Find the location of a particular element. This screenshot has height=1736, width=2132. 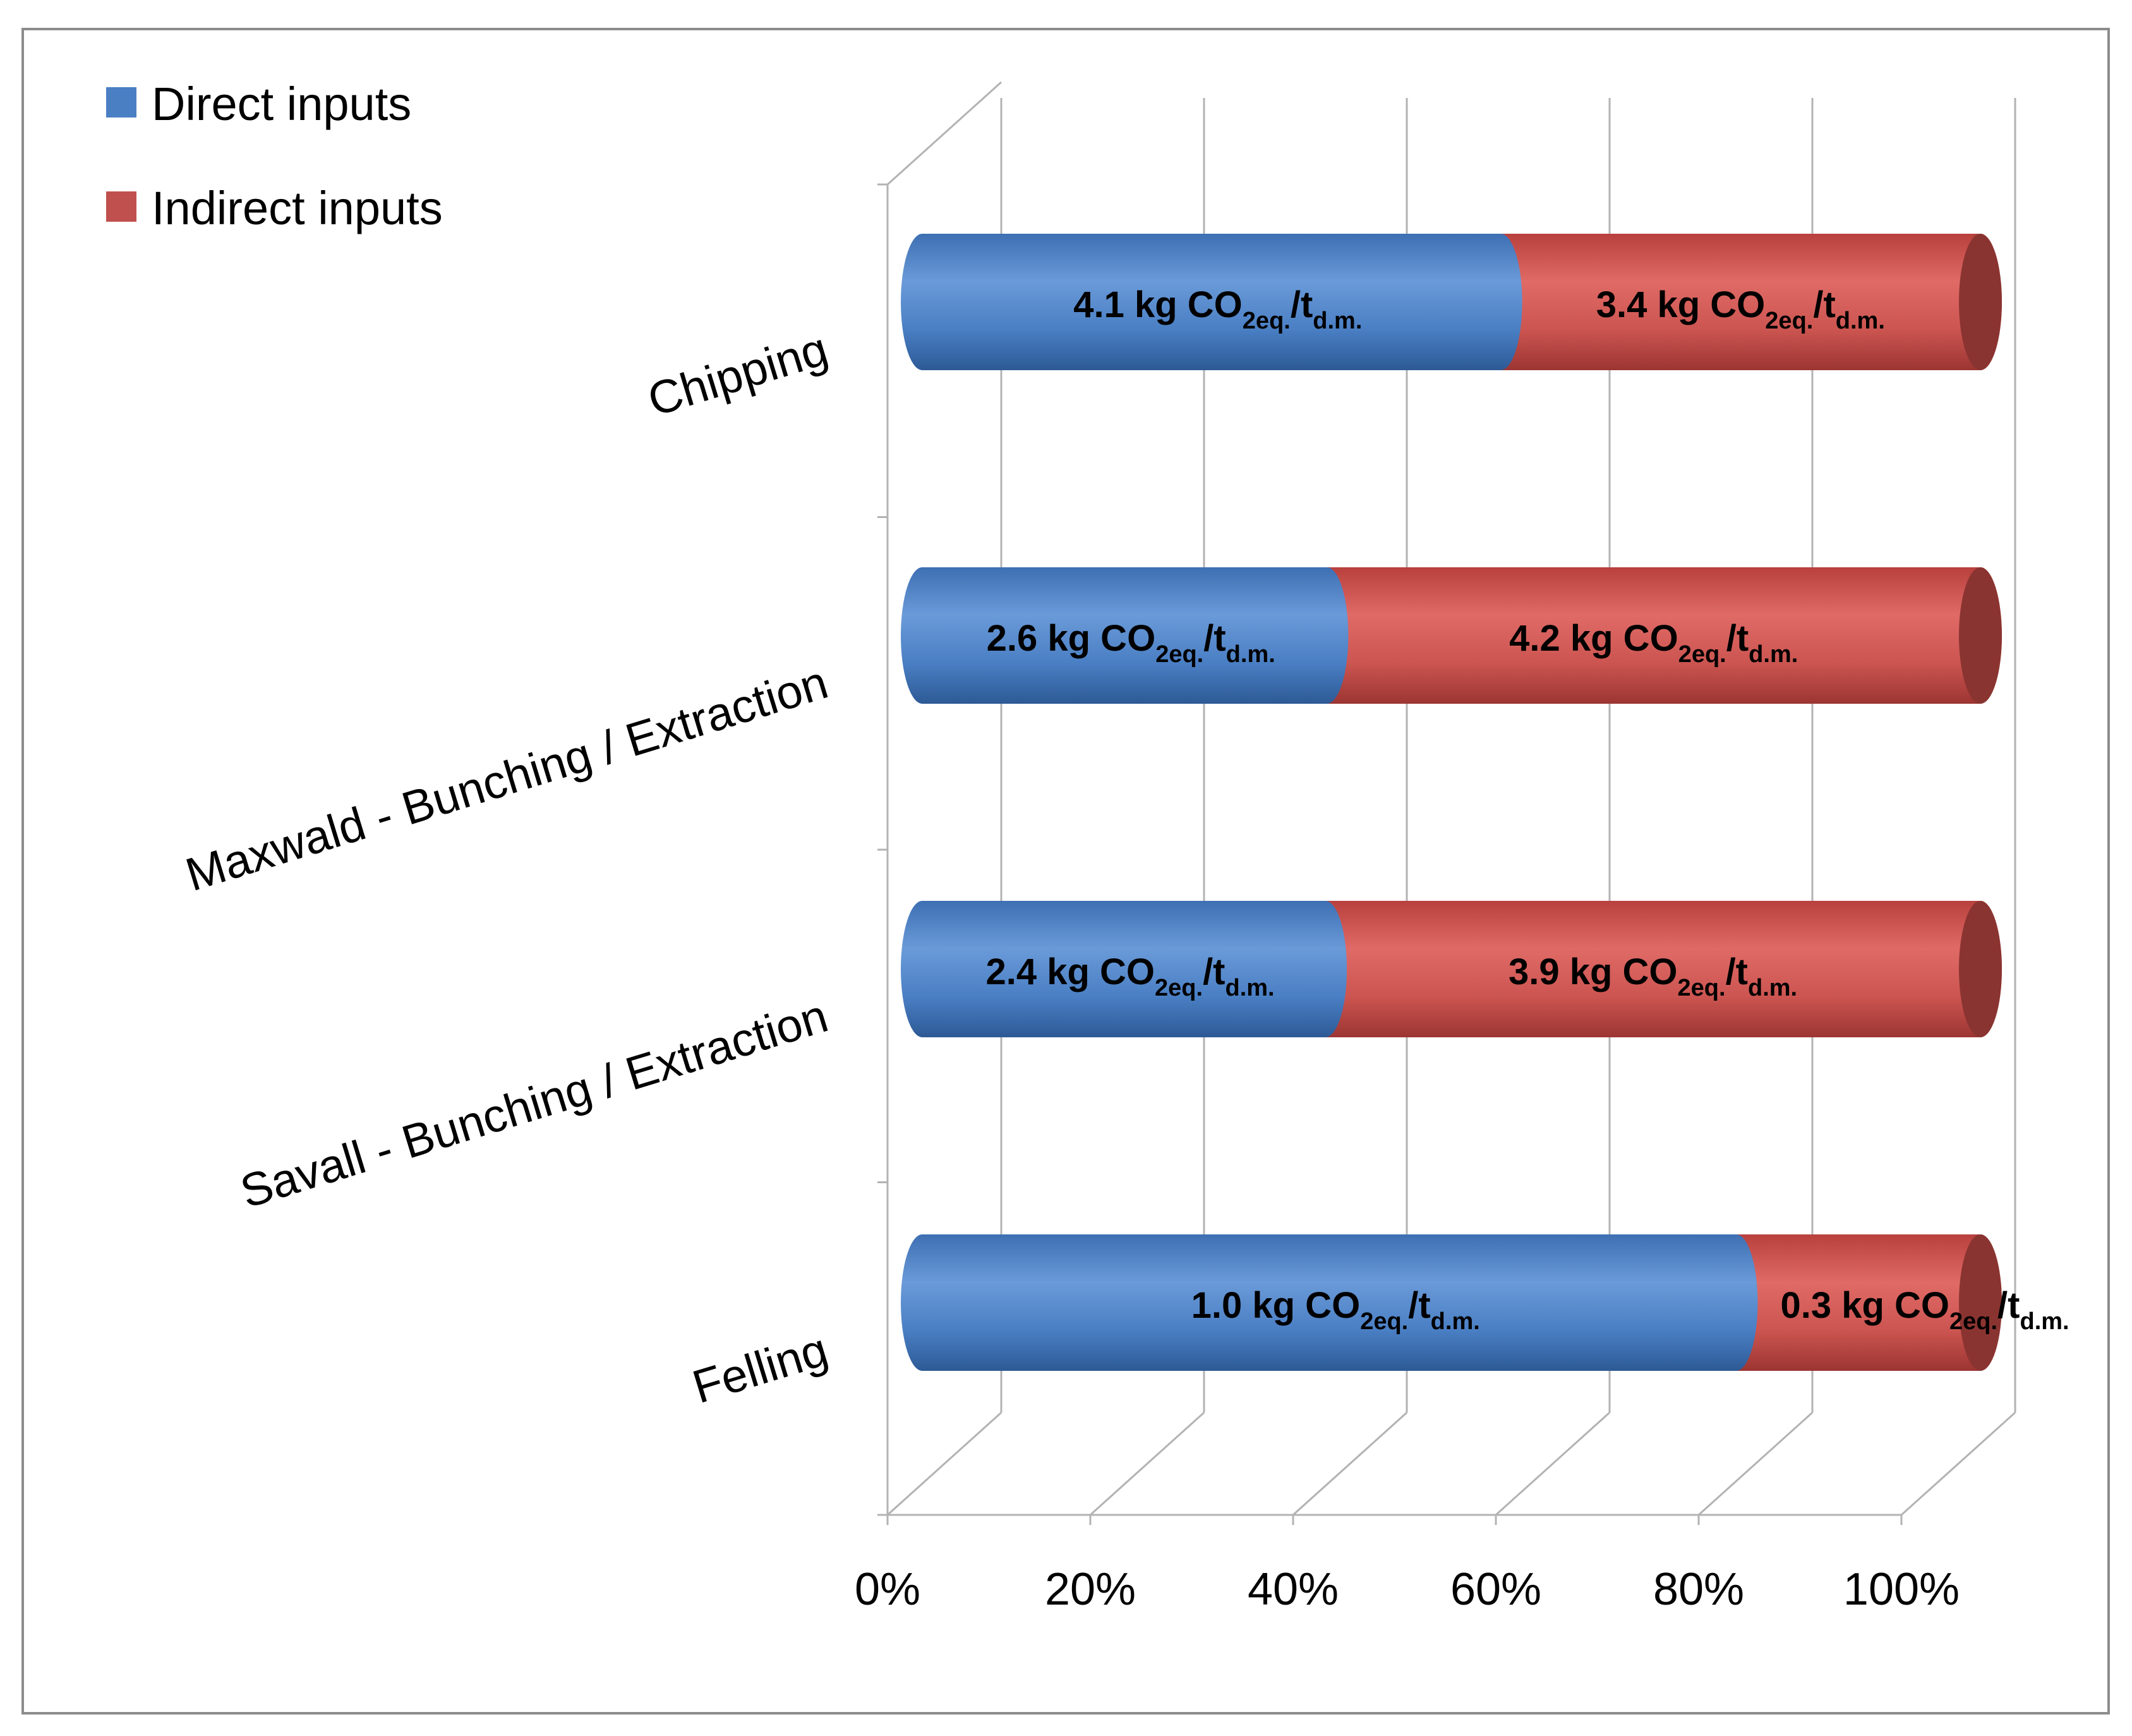

data-label-savall-bunching-extraction-direct-inputs: 2.4 kg CO2eq./td.m. is located at coordinates (1129, 976).